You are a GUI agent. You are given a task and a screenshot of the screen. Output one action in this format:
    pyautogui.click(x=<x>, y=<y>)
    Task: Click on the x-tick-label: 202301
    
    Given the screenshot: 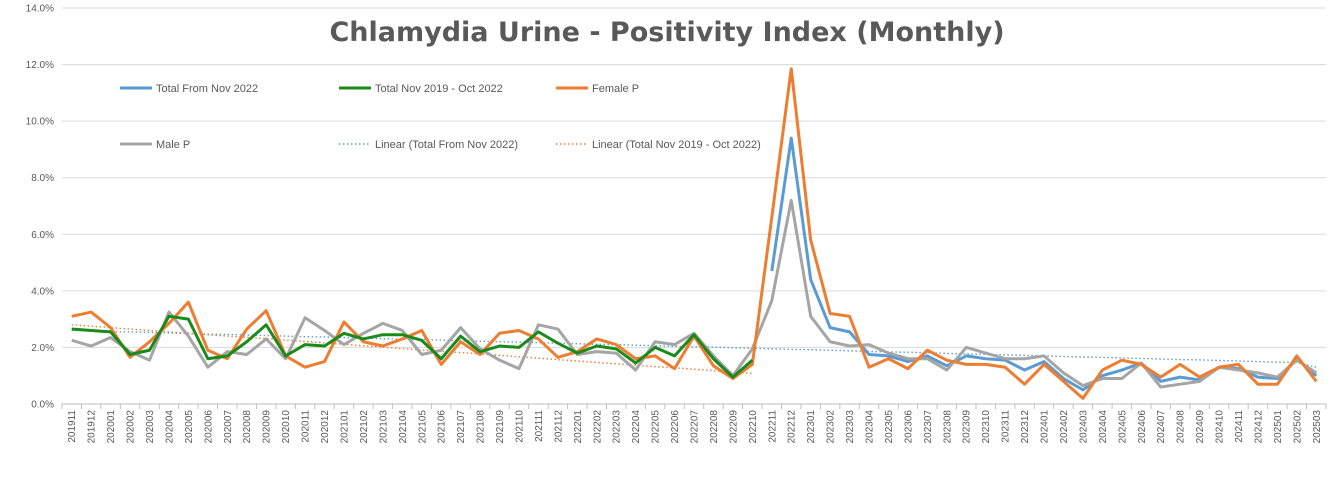 What is the action you would take?
    pyautogui.click(x=811, y=427)
    